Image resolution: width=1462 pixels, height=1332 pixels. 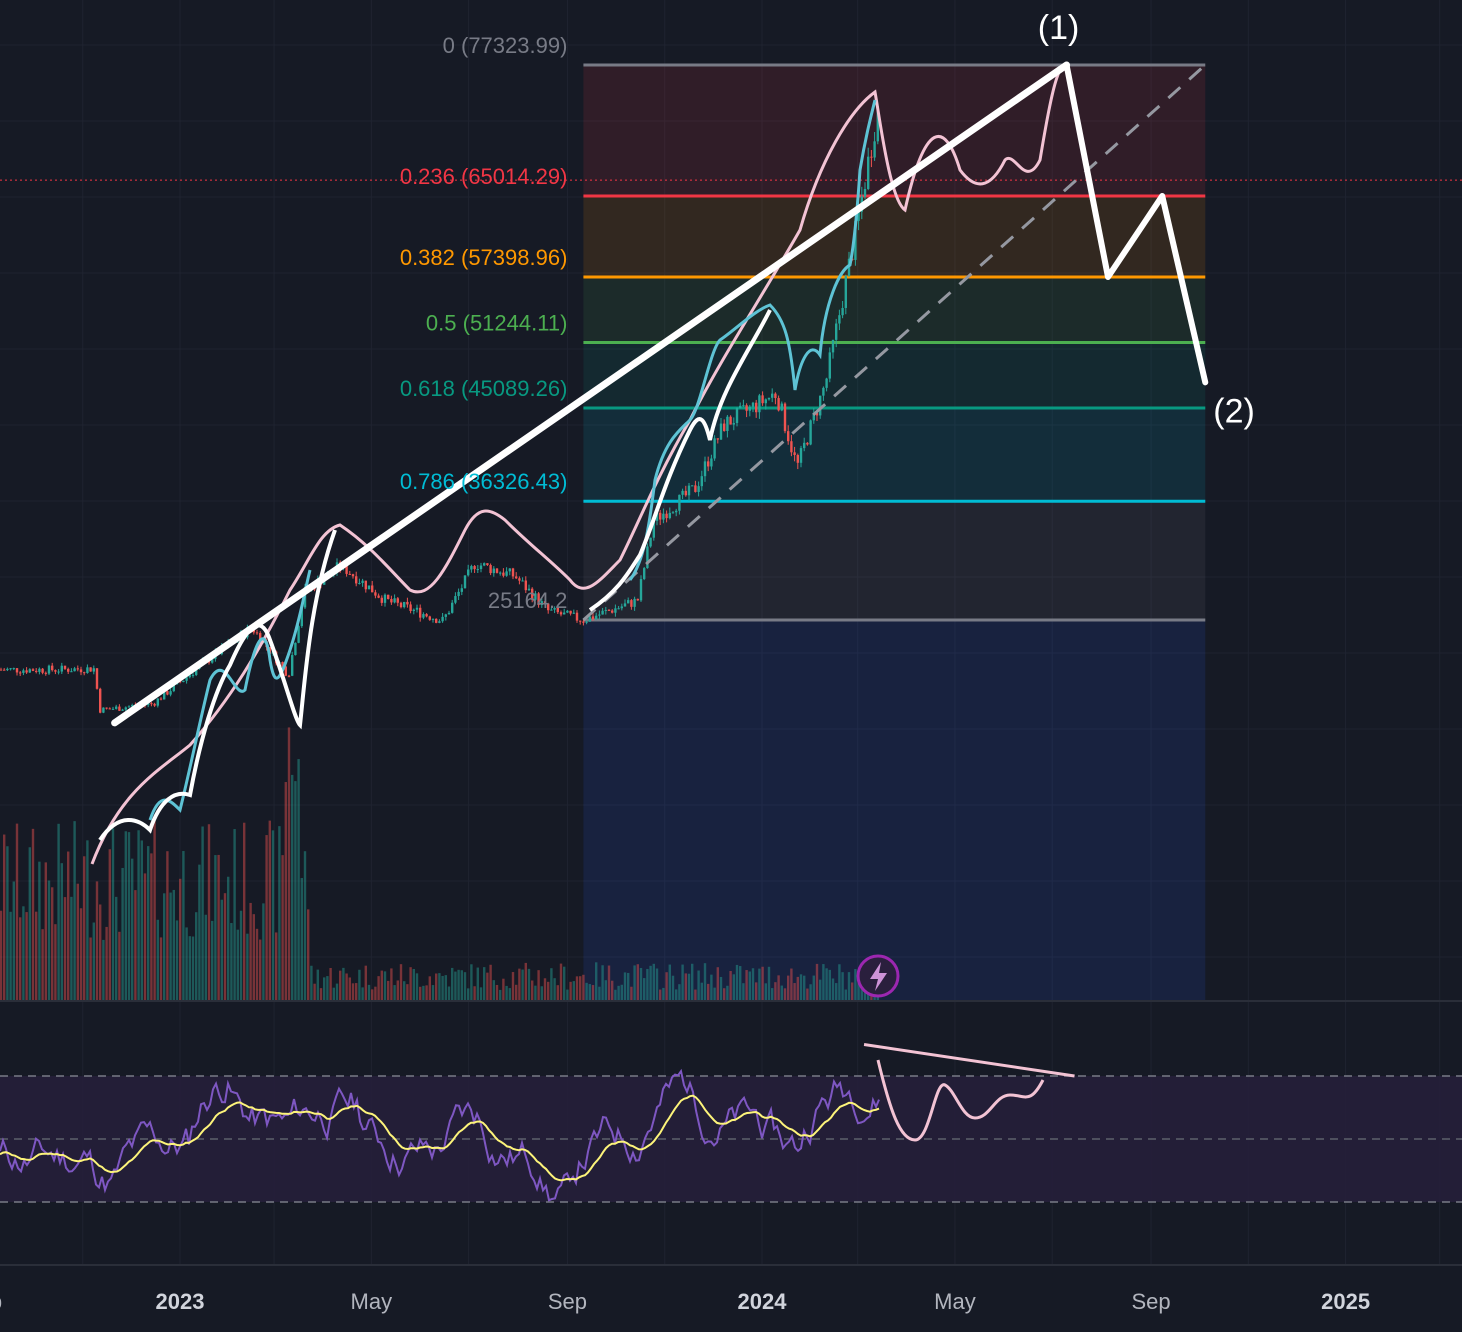 I want to click on rsi-panel, so click(x=731, y=1123).